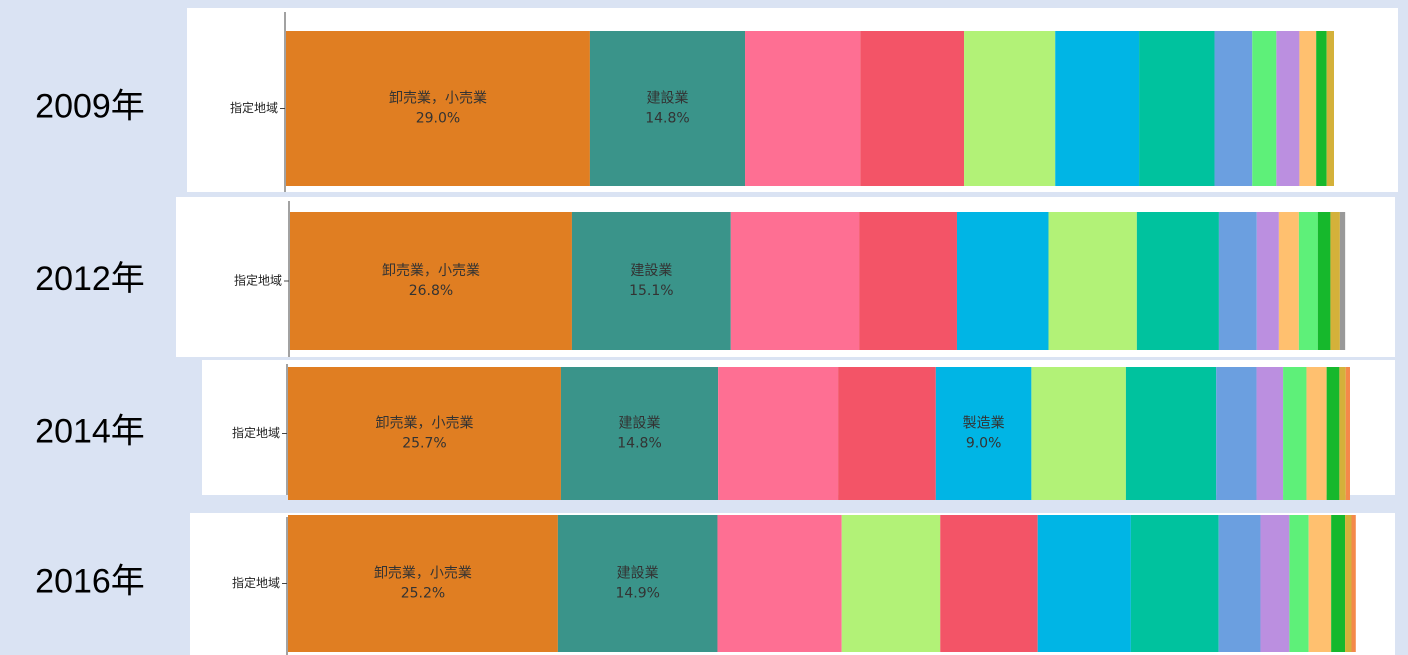 This screenshot has width=1408, height=655. I want to click on segment-value: 9.0%, so click(984, 444).